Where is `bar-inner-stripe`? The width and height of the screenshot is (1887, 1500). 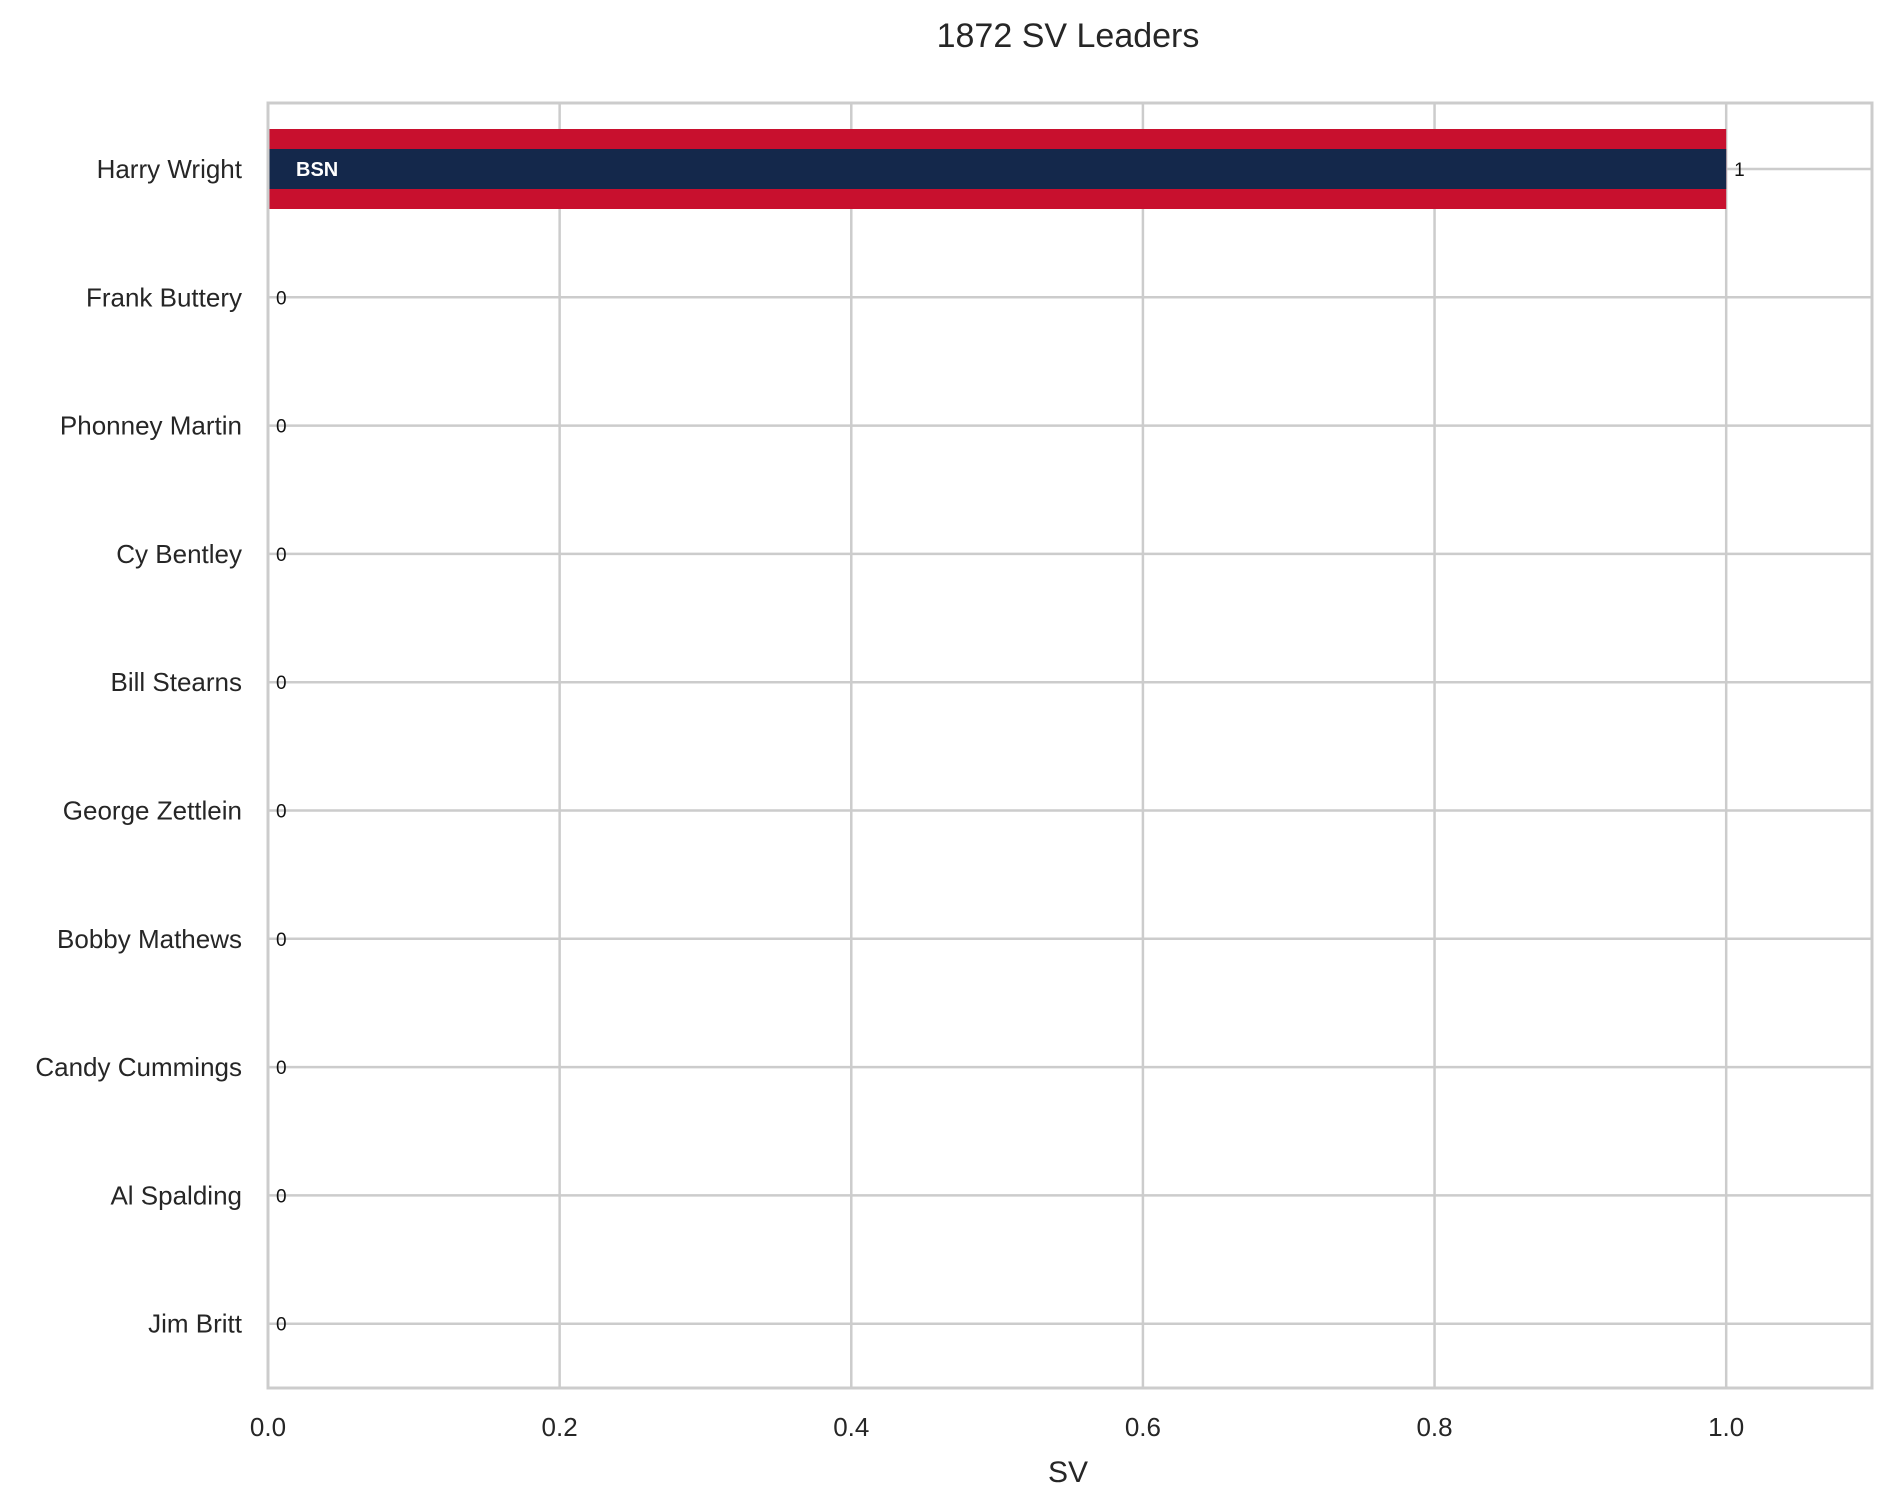
bar-inner-stripe is located at coordinates (997, 169).